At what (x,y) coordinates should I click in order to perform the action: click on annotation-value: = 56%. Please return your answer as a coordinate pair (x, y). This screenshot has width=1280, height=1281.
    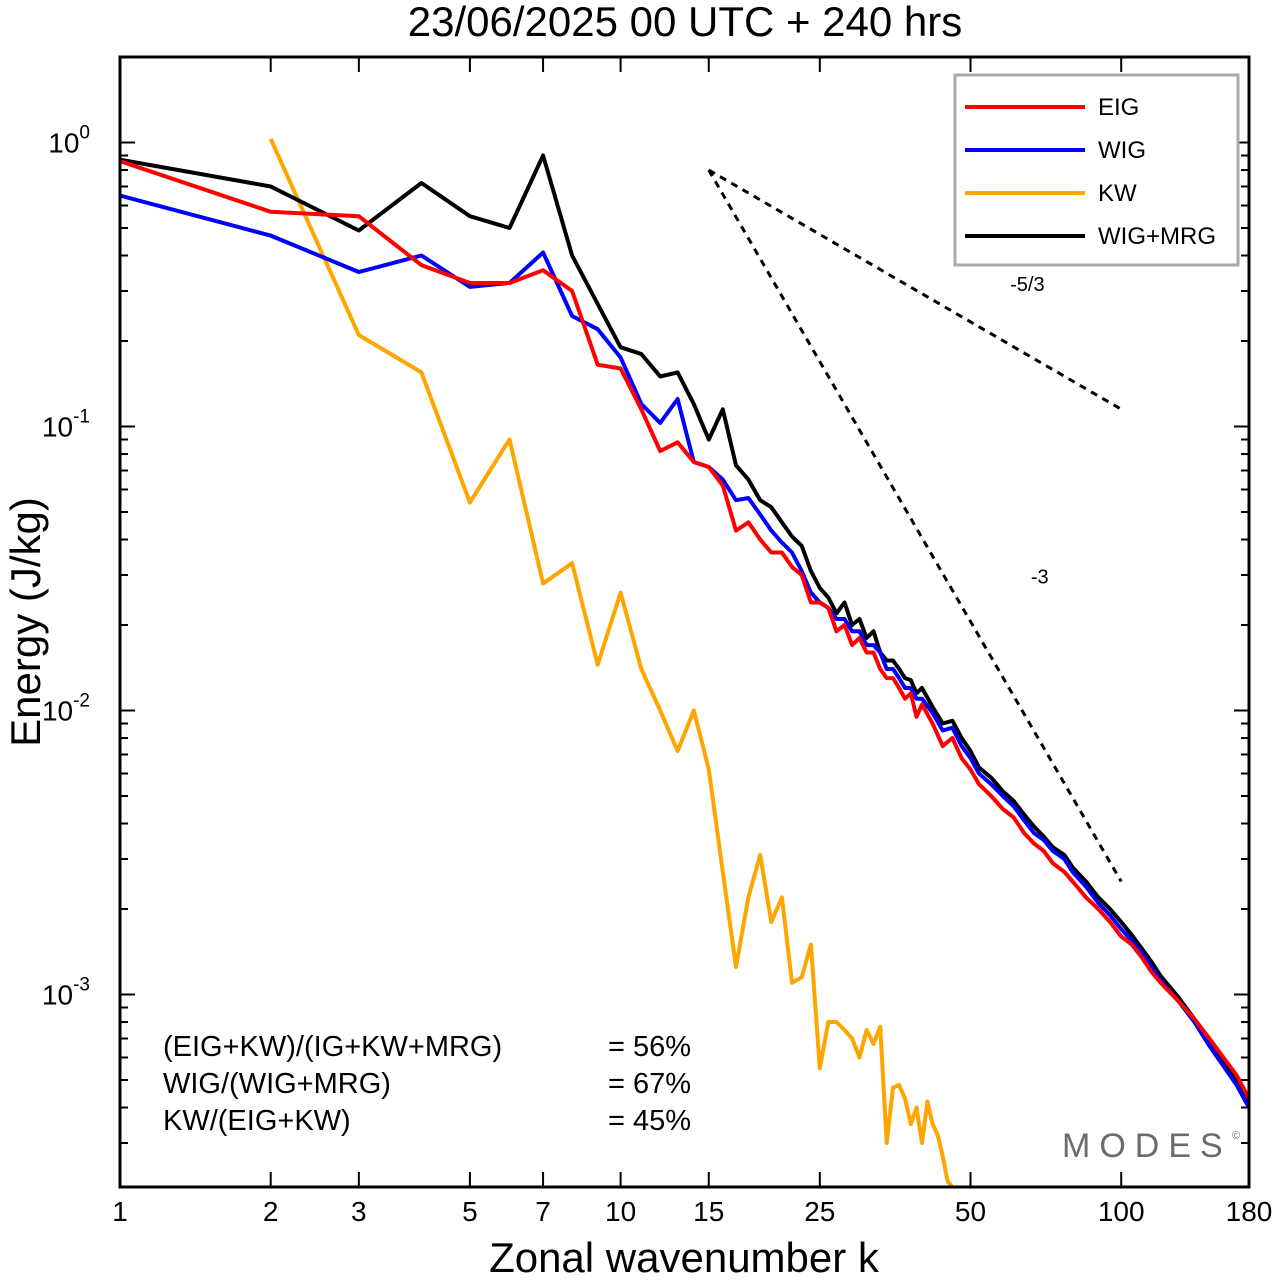
    Looking at the image, I should click on (649, 1047).